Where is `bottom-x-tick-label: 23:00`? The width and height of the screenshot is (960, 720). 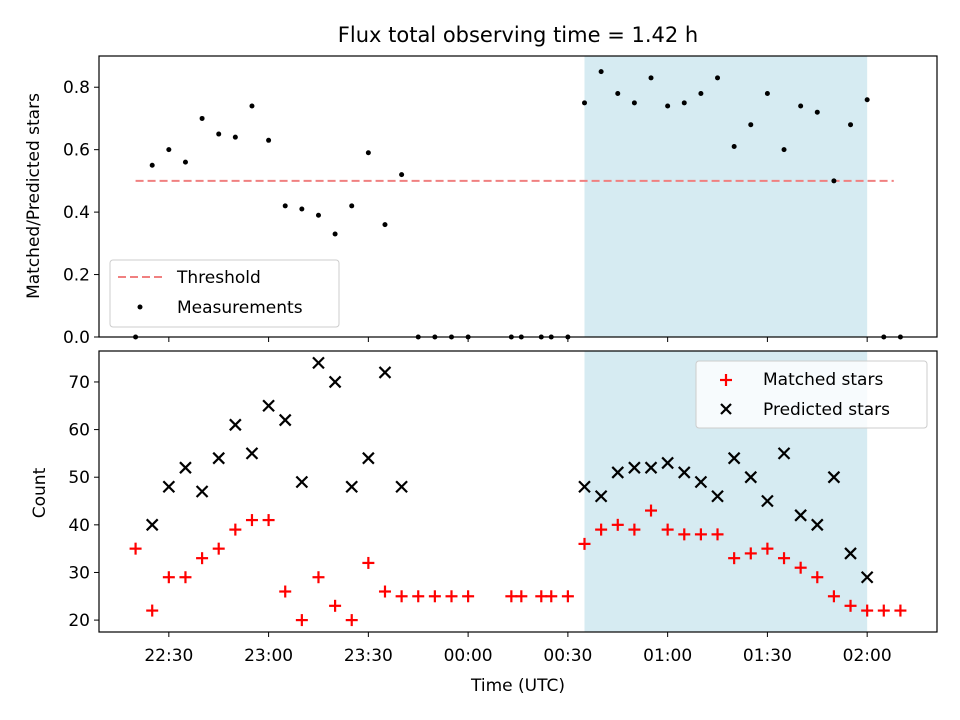 bottom-x-tick-label: 23:00 is located at coordinates (268, 656).